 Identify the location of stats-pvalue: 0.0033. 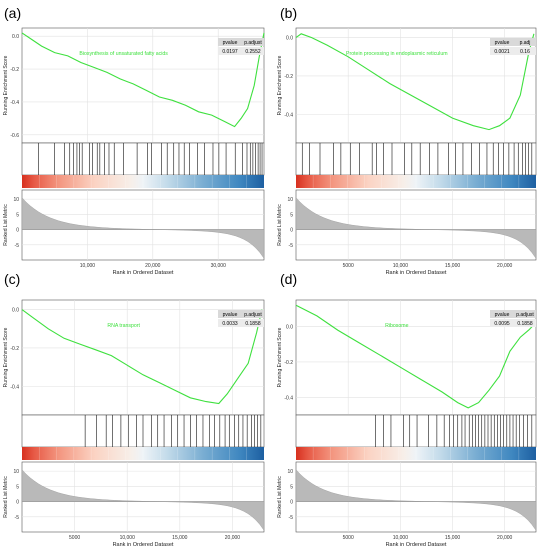
(230, 324).